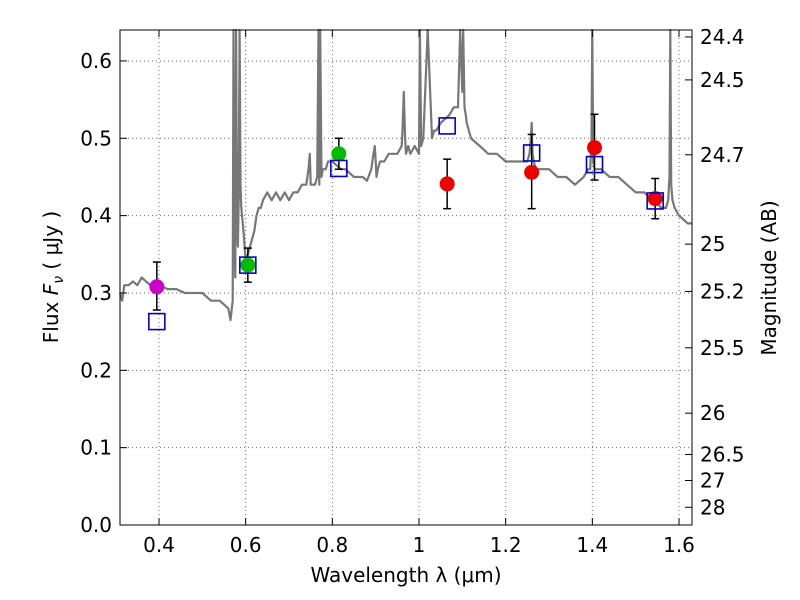  What do you see at coordinates (419, 545) in the screenshot?
I see `x-tick-label: 1` at bounding box center [419, 545].